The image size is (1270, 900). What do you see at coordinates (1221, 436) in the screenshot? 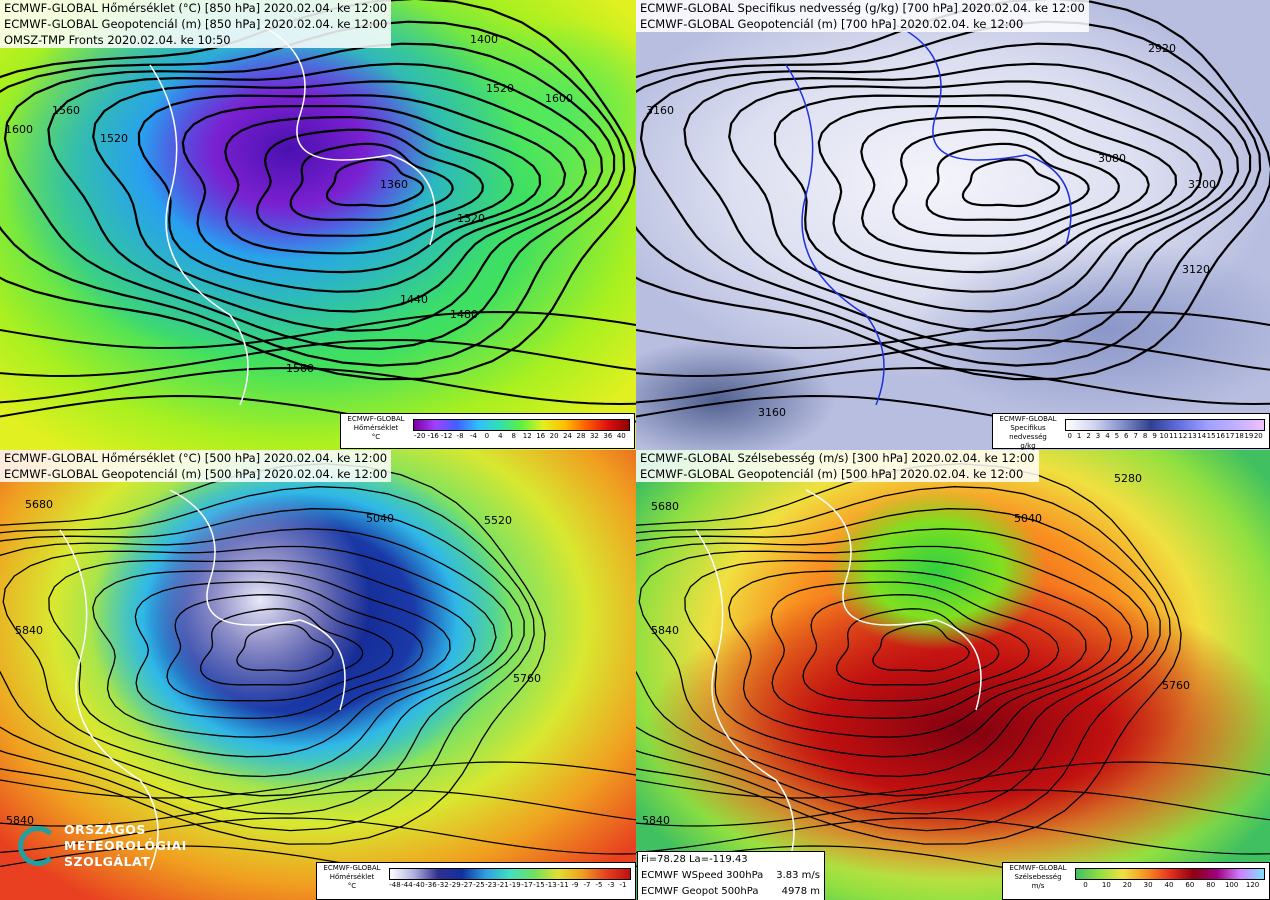
I see `legend-tick: 16` at bounding box center [1221, 436].